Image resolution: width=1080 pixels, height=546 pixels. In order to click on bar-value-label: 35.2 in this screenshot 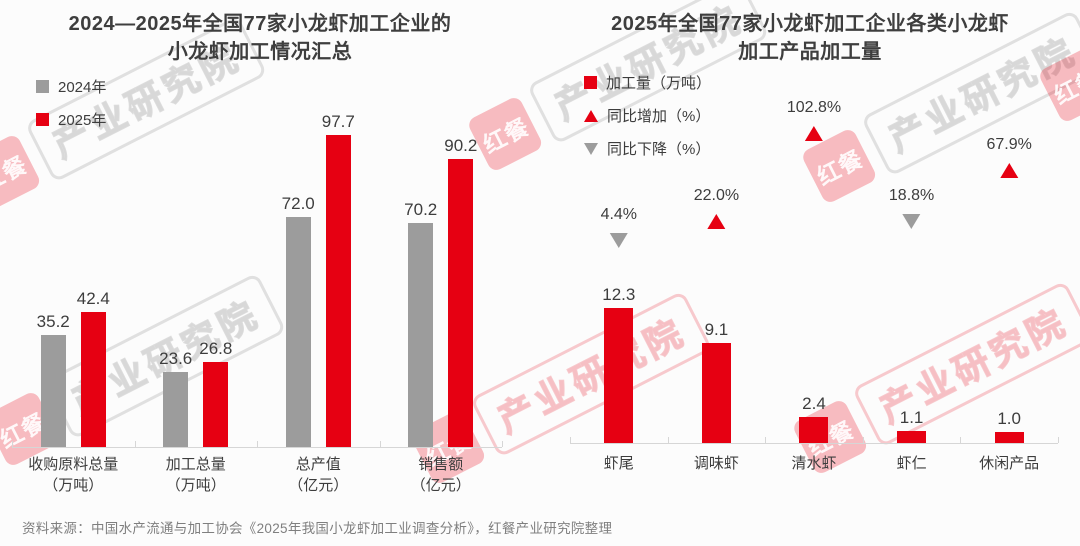, I will do `click(53, 321)`.